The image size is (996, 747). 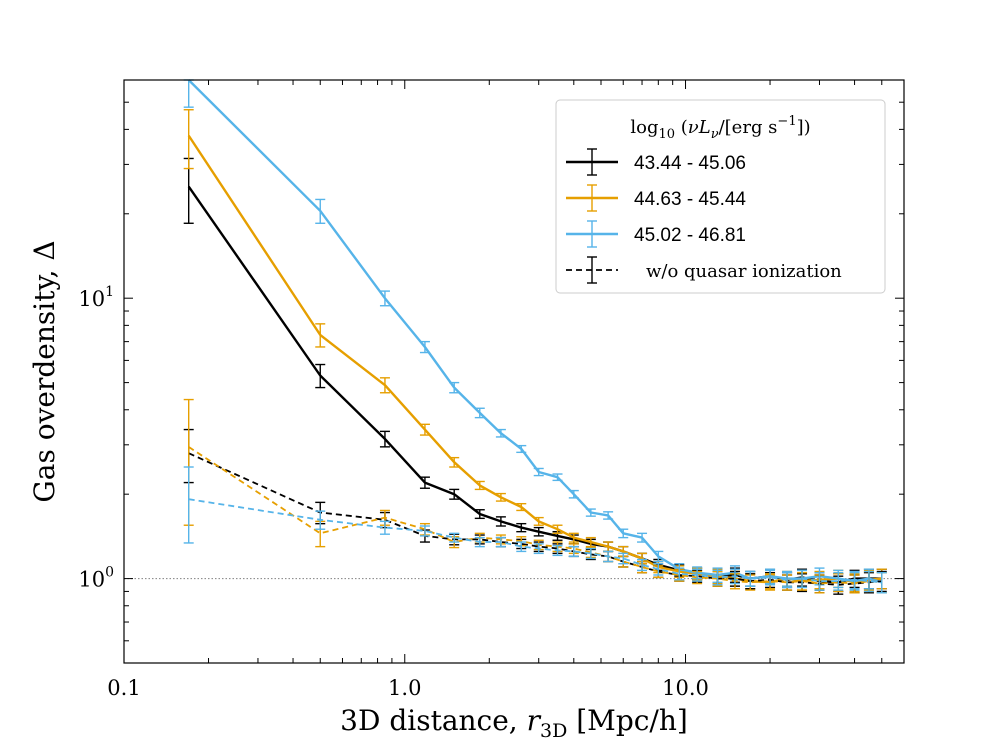 What do you see at coordinates (644, 127) in the screenshot?
I see `legend-title-log: log` at bounding box center [644, 127].